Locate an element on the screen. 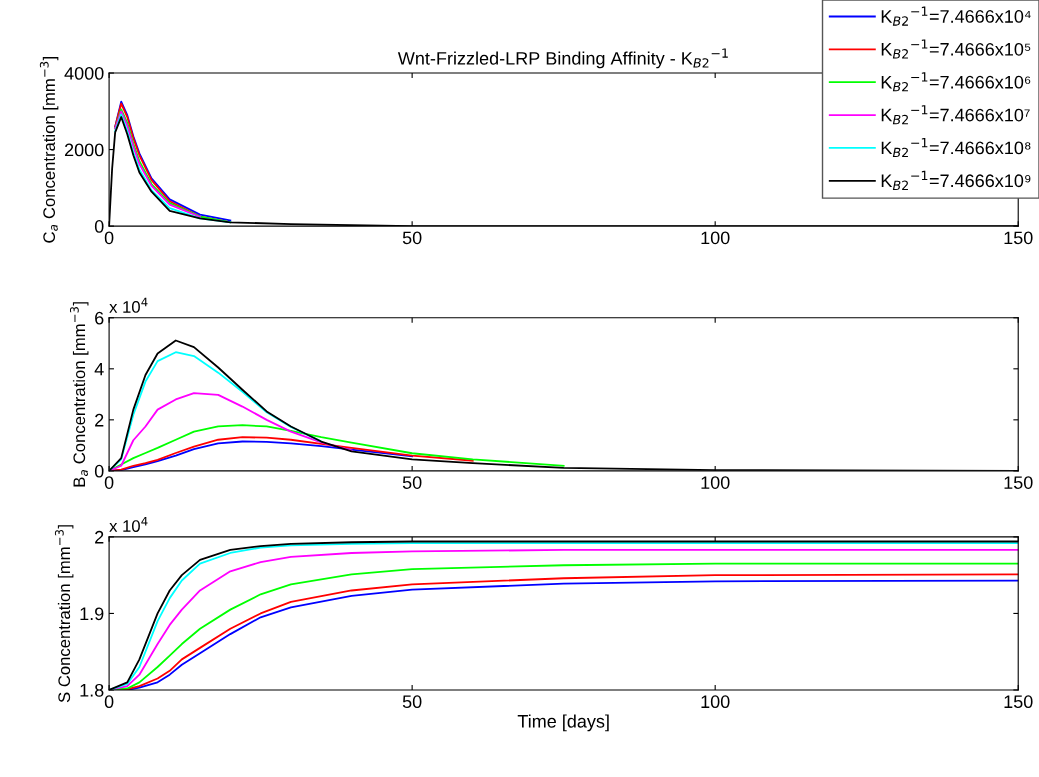 The image size is (1039, 777). legend-label: K$_{B2}$$^{−1}$=7.4666x10⁶ is located at coordinates (956, 82).